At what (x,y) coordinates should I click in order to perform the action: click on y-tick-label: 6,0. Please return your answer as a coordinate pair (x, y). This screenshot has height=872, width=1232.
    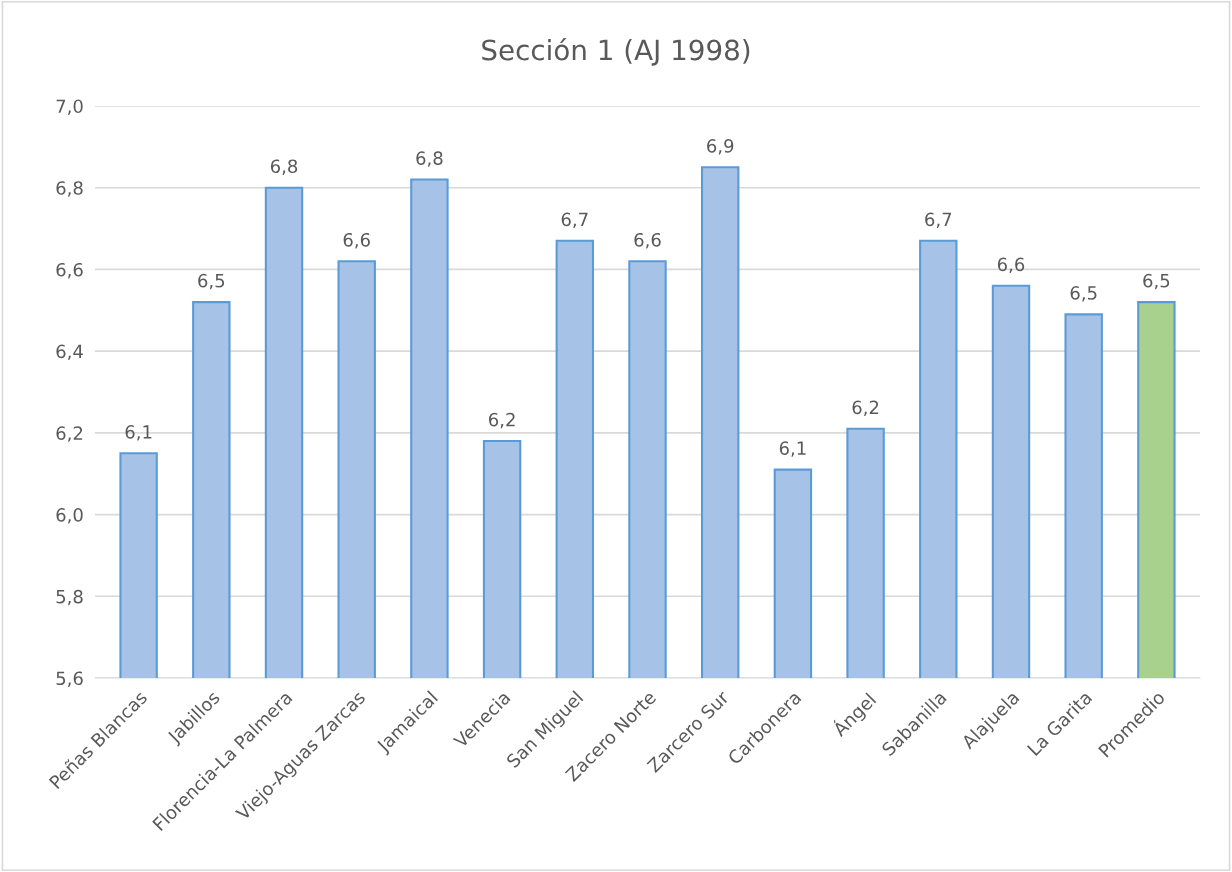
    Looking at the image, I should click on (69, 516).